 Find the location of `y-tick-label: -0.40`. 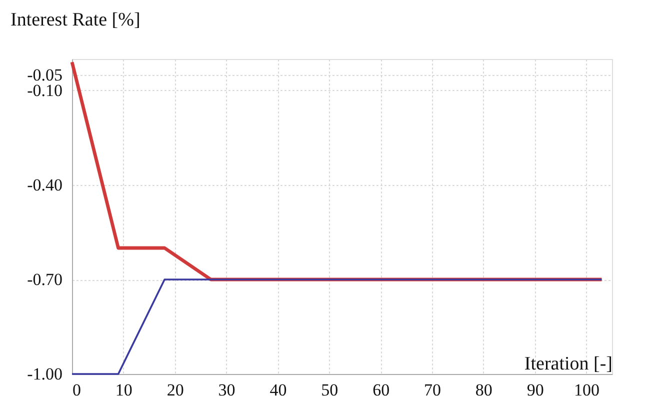

y-tick-label: -0.40 is located at coordinates (44, 185).